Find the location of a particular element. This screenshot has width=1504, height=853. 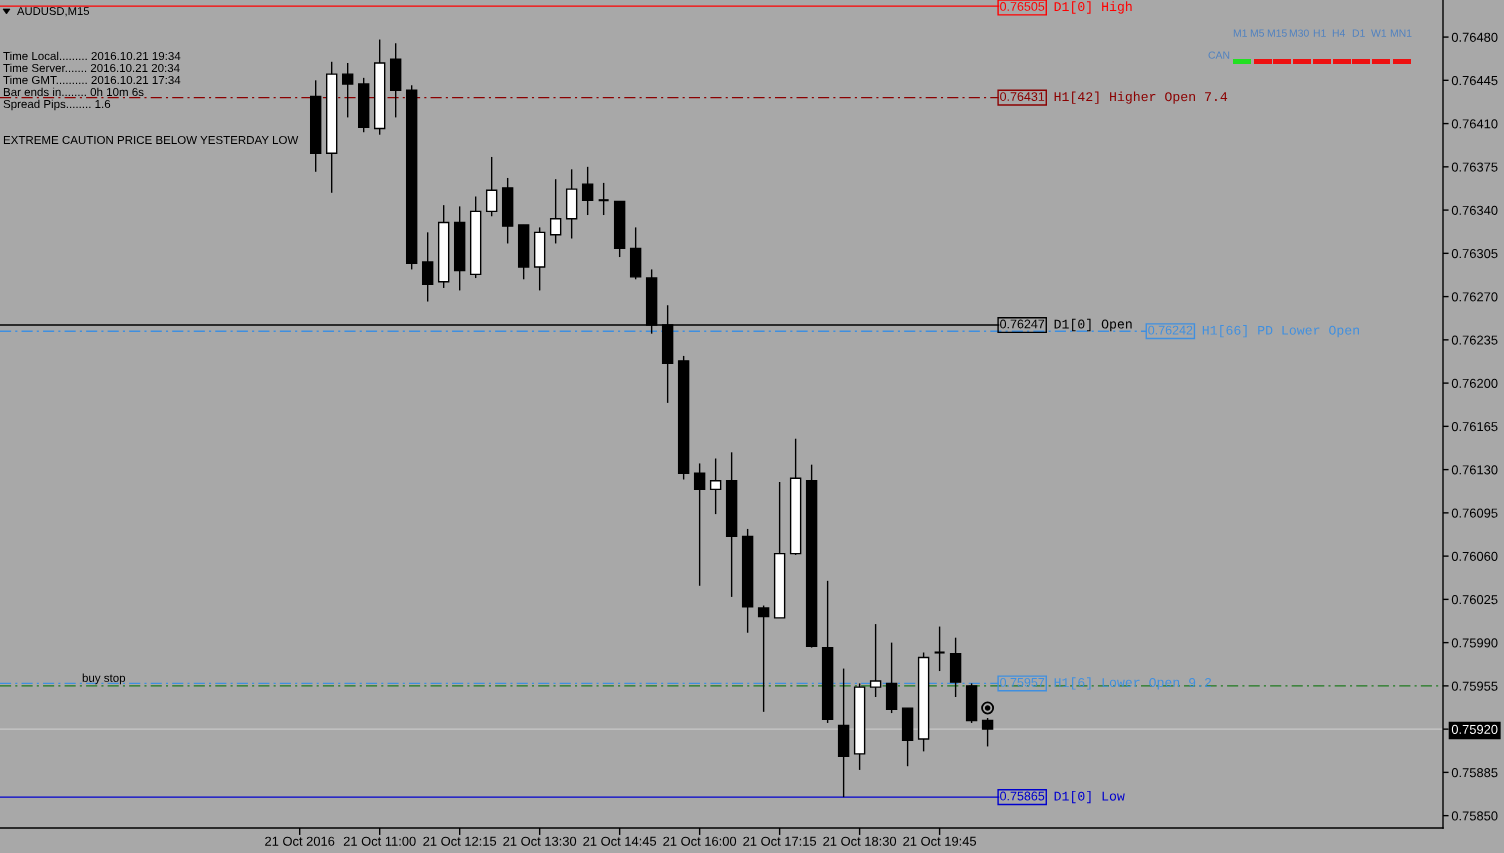

annotation: Time Server....... 2016.10.21 20:34 is located at coordinates (91, 68).